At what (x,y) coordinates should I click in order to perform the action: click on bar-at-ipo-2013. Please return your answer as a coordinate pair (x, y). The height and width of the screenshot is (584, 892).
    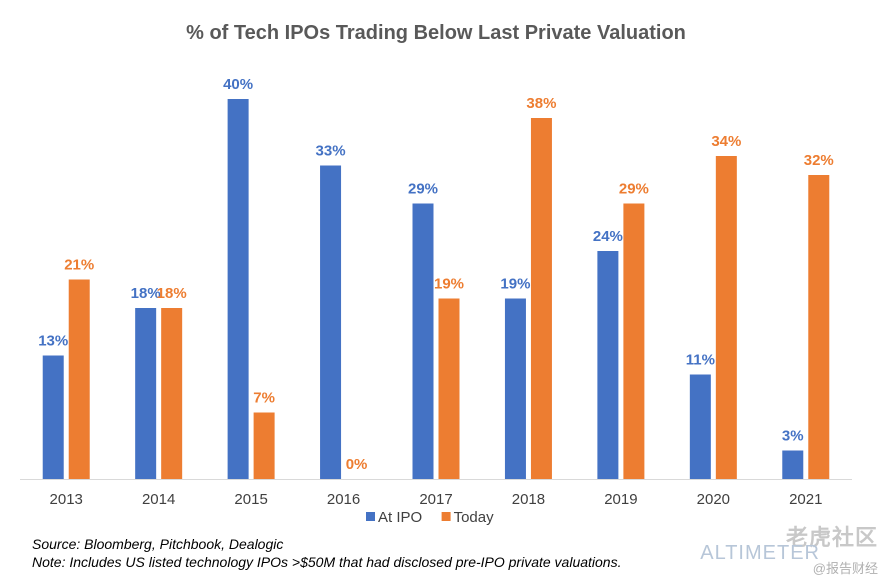
    Looking at the image, I should click on (53, 417).